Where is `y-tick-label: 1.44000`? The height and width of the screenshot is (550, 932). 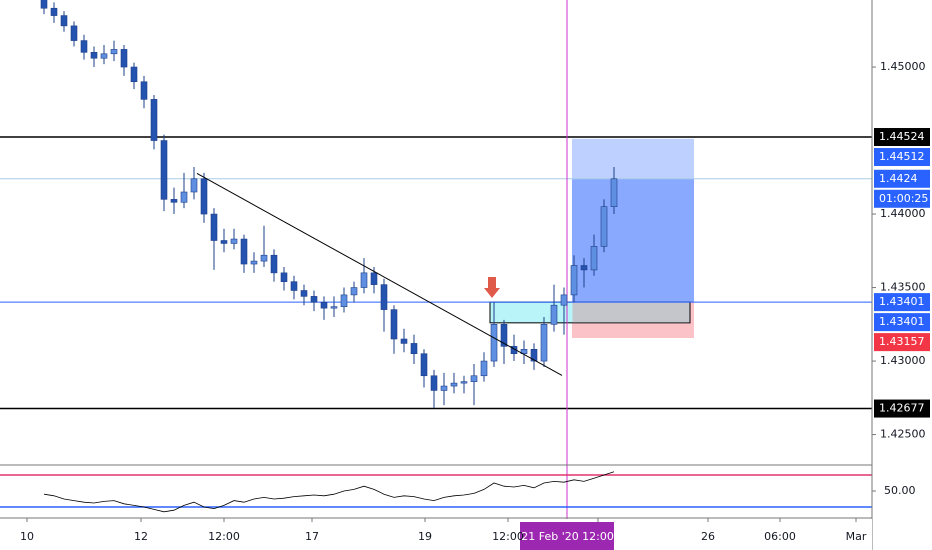
y-tick-label: 1.44000 is located at coordinates (903, 213).